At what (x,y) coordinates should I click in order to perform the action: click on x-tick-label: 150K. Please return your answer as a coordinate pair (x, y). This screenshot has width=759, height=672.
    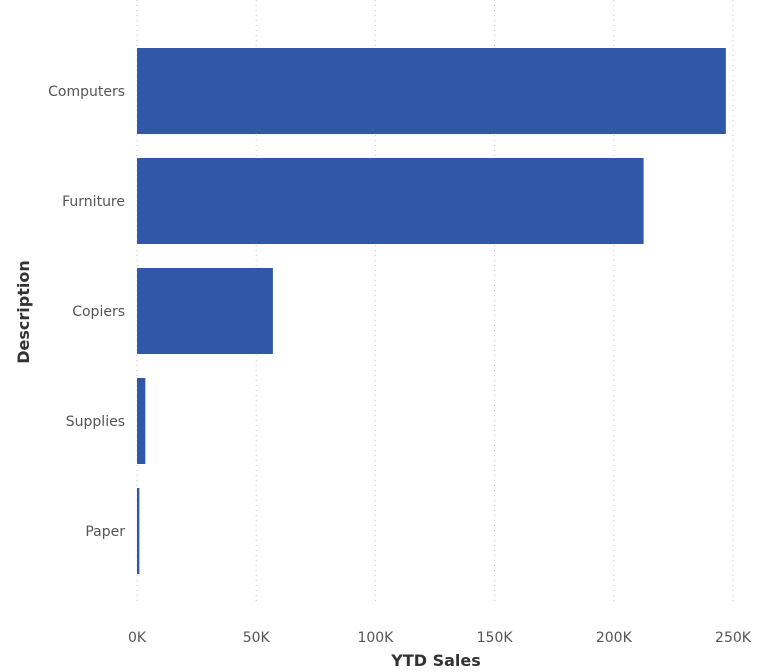
    Looking at the image, I should click on (495, 638).